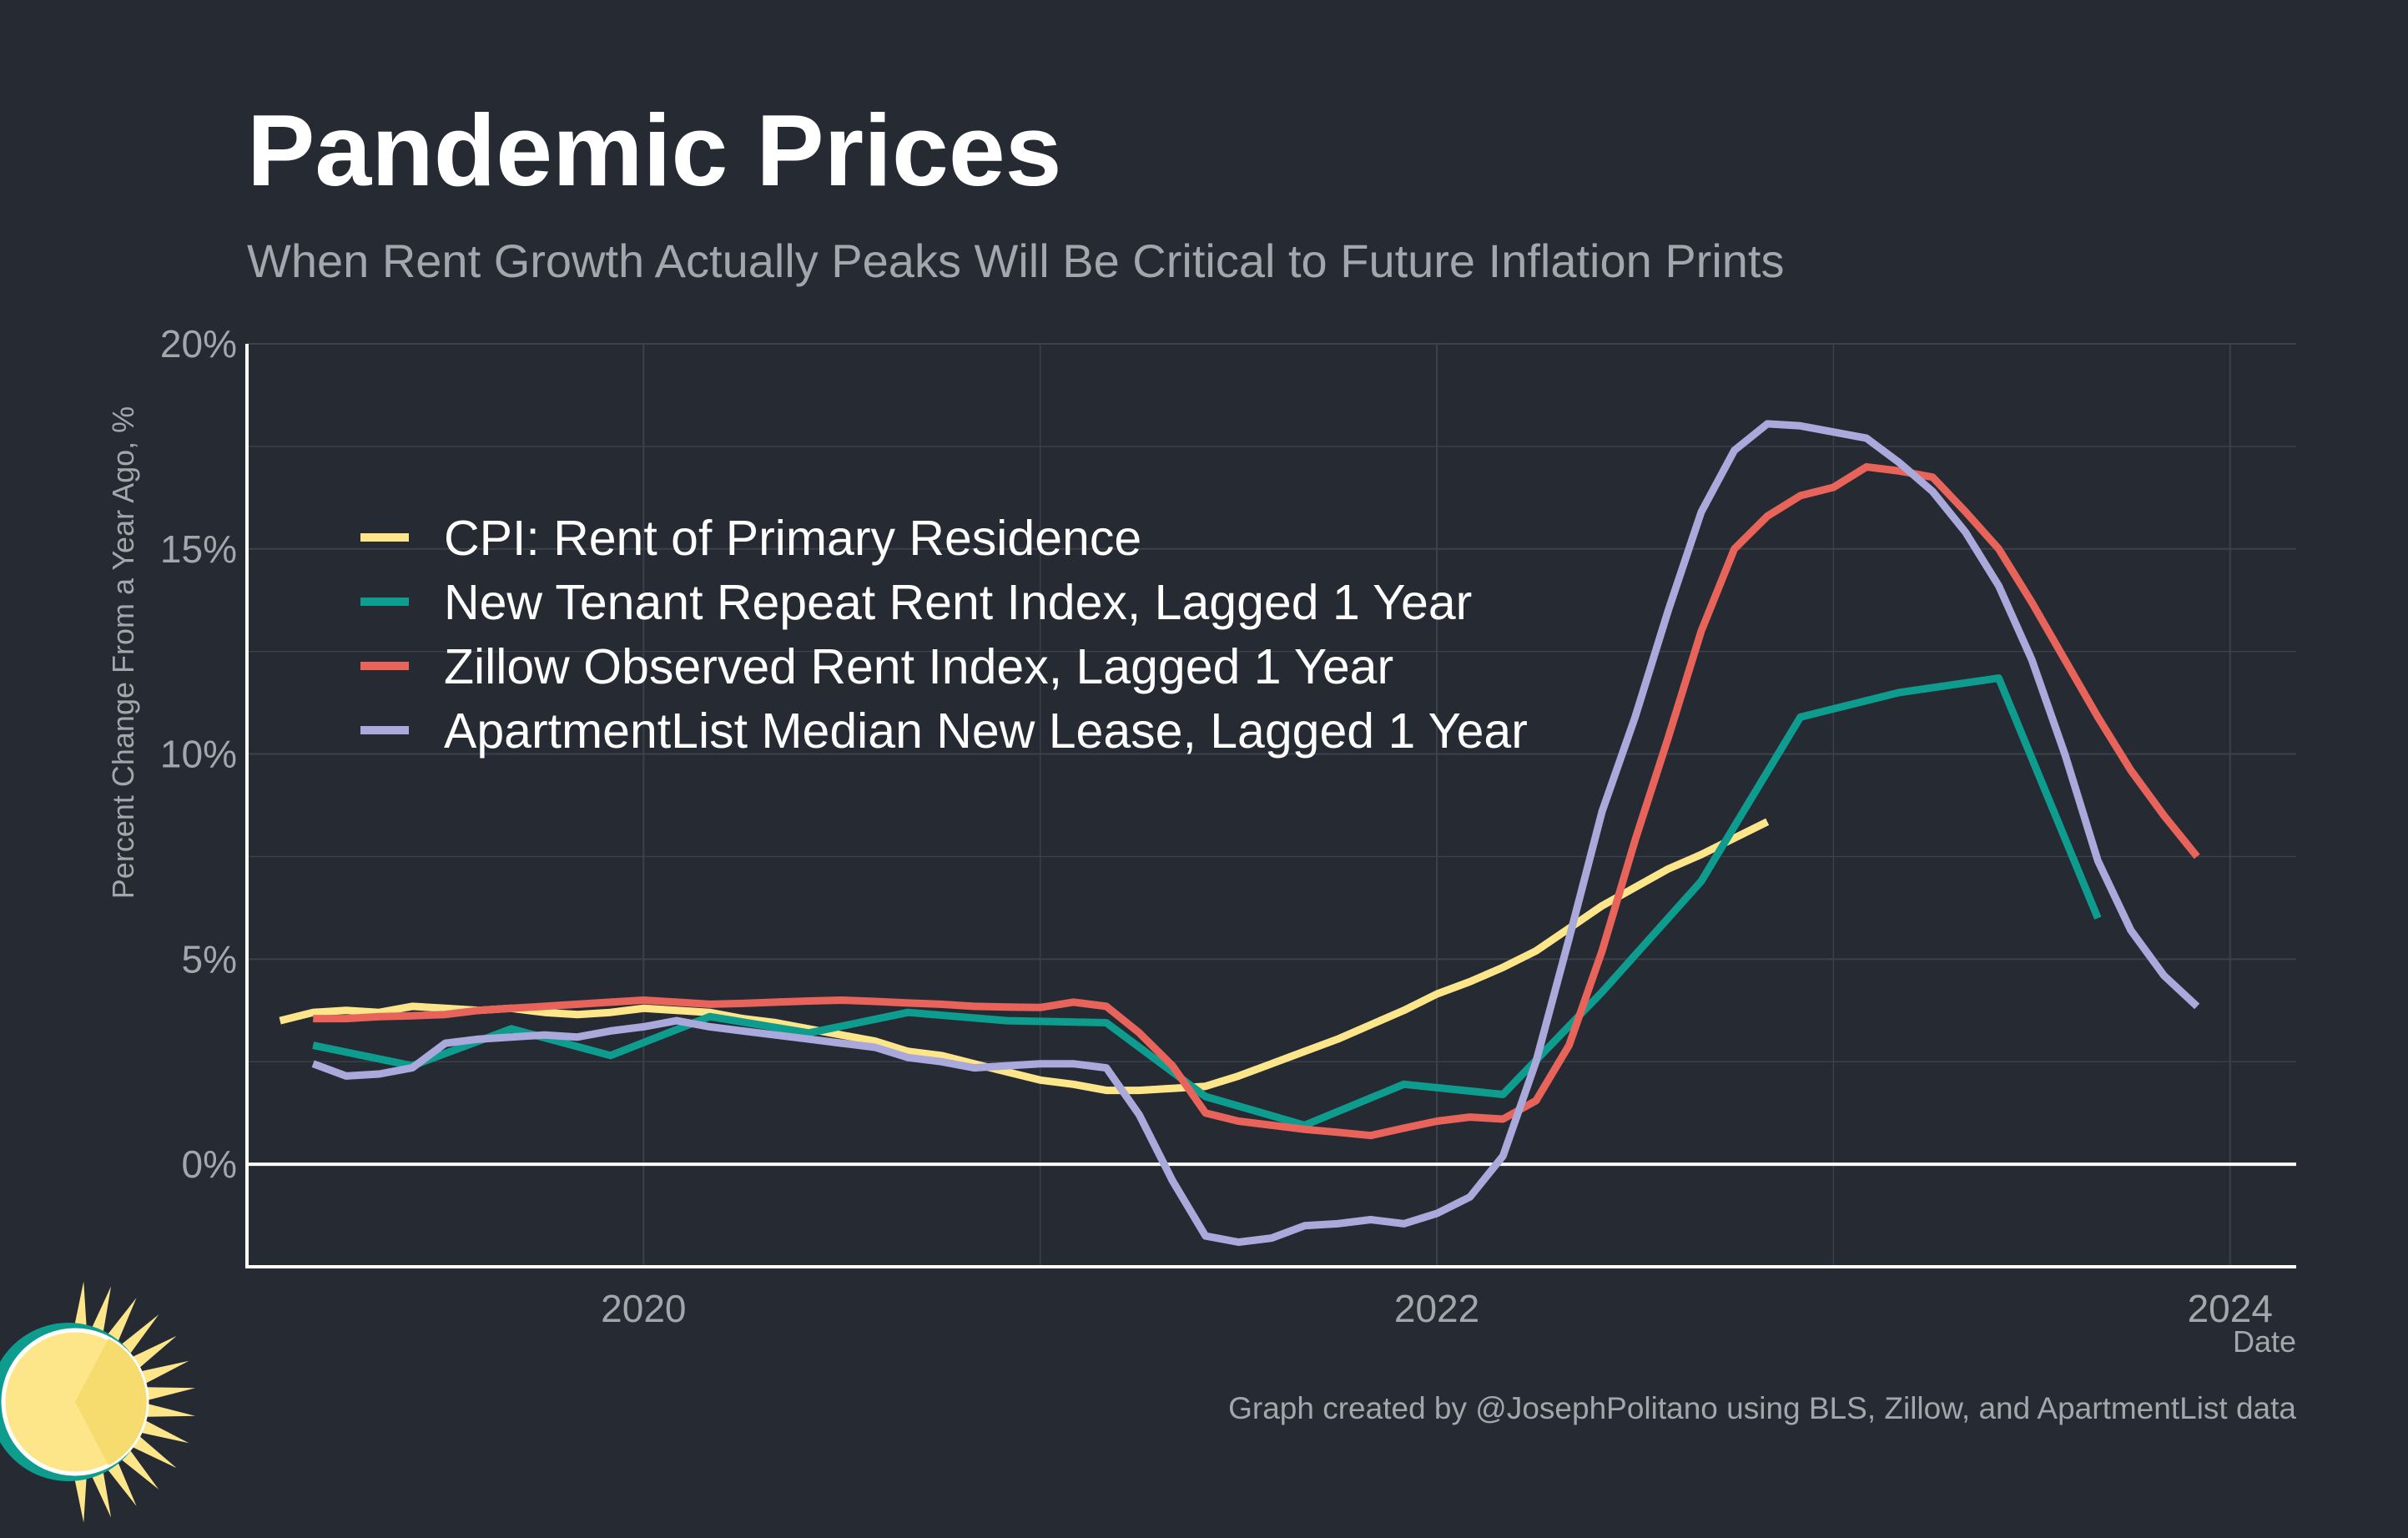  What do you see at coordinates (643, 1308) in the screenshot?
I see `x-tick-label: 2020` at bounding box center [643, 1308].